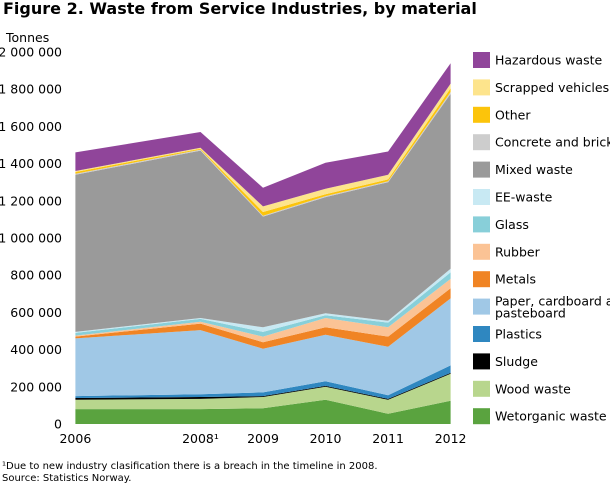  I want to click on legend-item-paper-cardboard-and-pasteboard: Paper, cardboard andpasteboard, so click(541, 307).